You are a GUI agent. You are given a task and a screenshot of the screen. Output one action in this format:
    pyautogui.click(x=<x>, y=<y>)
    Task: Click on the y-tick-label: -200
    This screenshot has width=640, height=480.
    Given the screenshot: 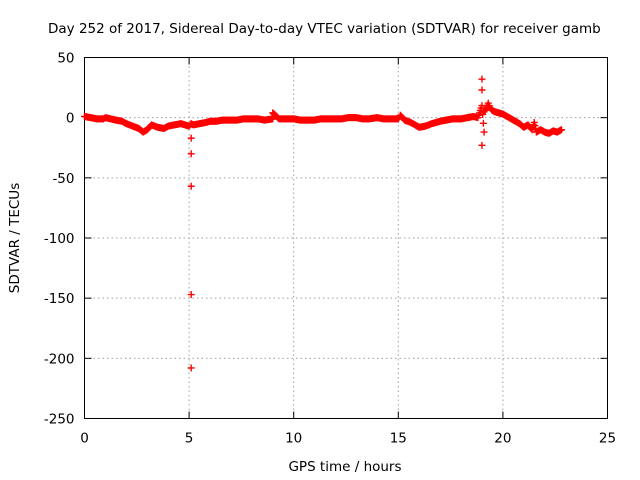 What is the action you would take?
    pyautogui.click(x=59, y=359)
    